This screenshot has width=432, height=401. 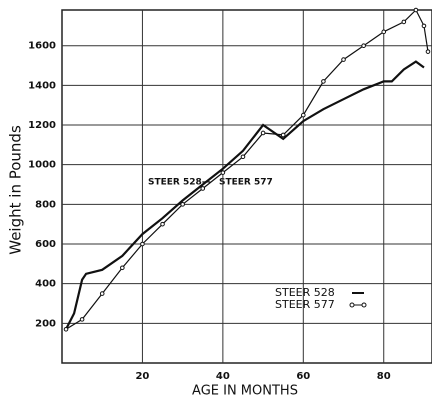 What do you see at coordinates (303, 376) in the screenshot?
I see `x-tick-label: 60` at bounding box center [303, 376].